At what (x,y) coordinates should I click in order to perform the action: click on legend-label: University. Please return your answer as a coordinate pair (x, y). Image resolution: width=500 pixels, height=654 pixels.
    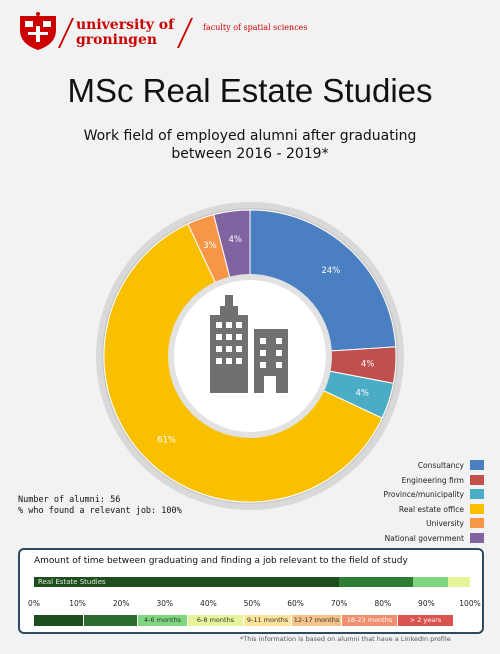
    Looking at the image, I should click on (445, 523).